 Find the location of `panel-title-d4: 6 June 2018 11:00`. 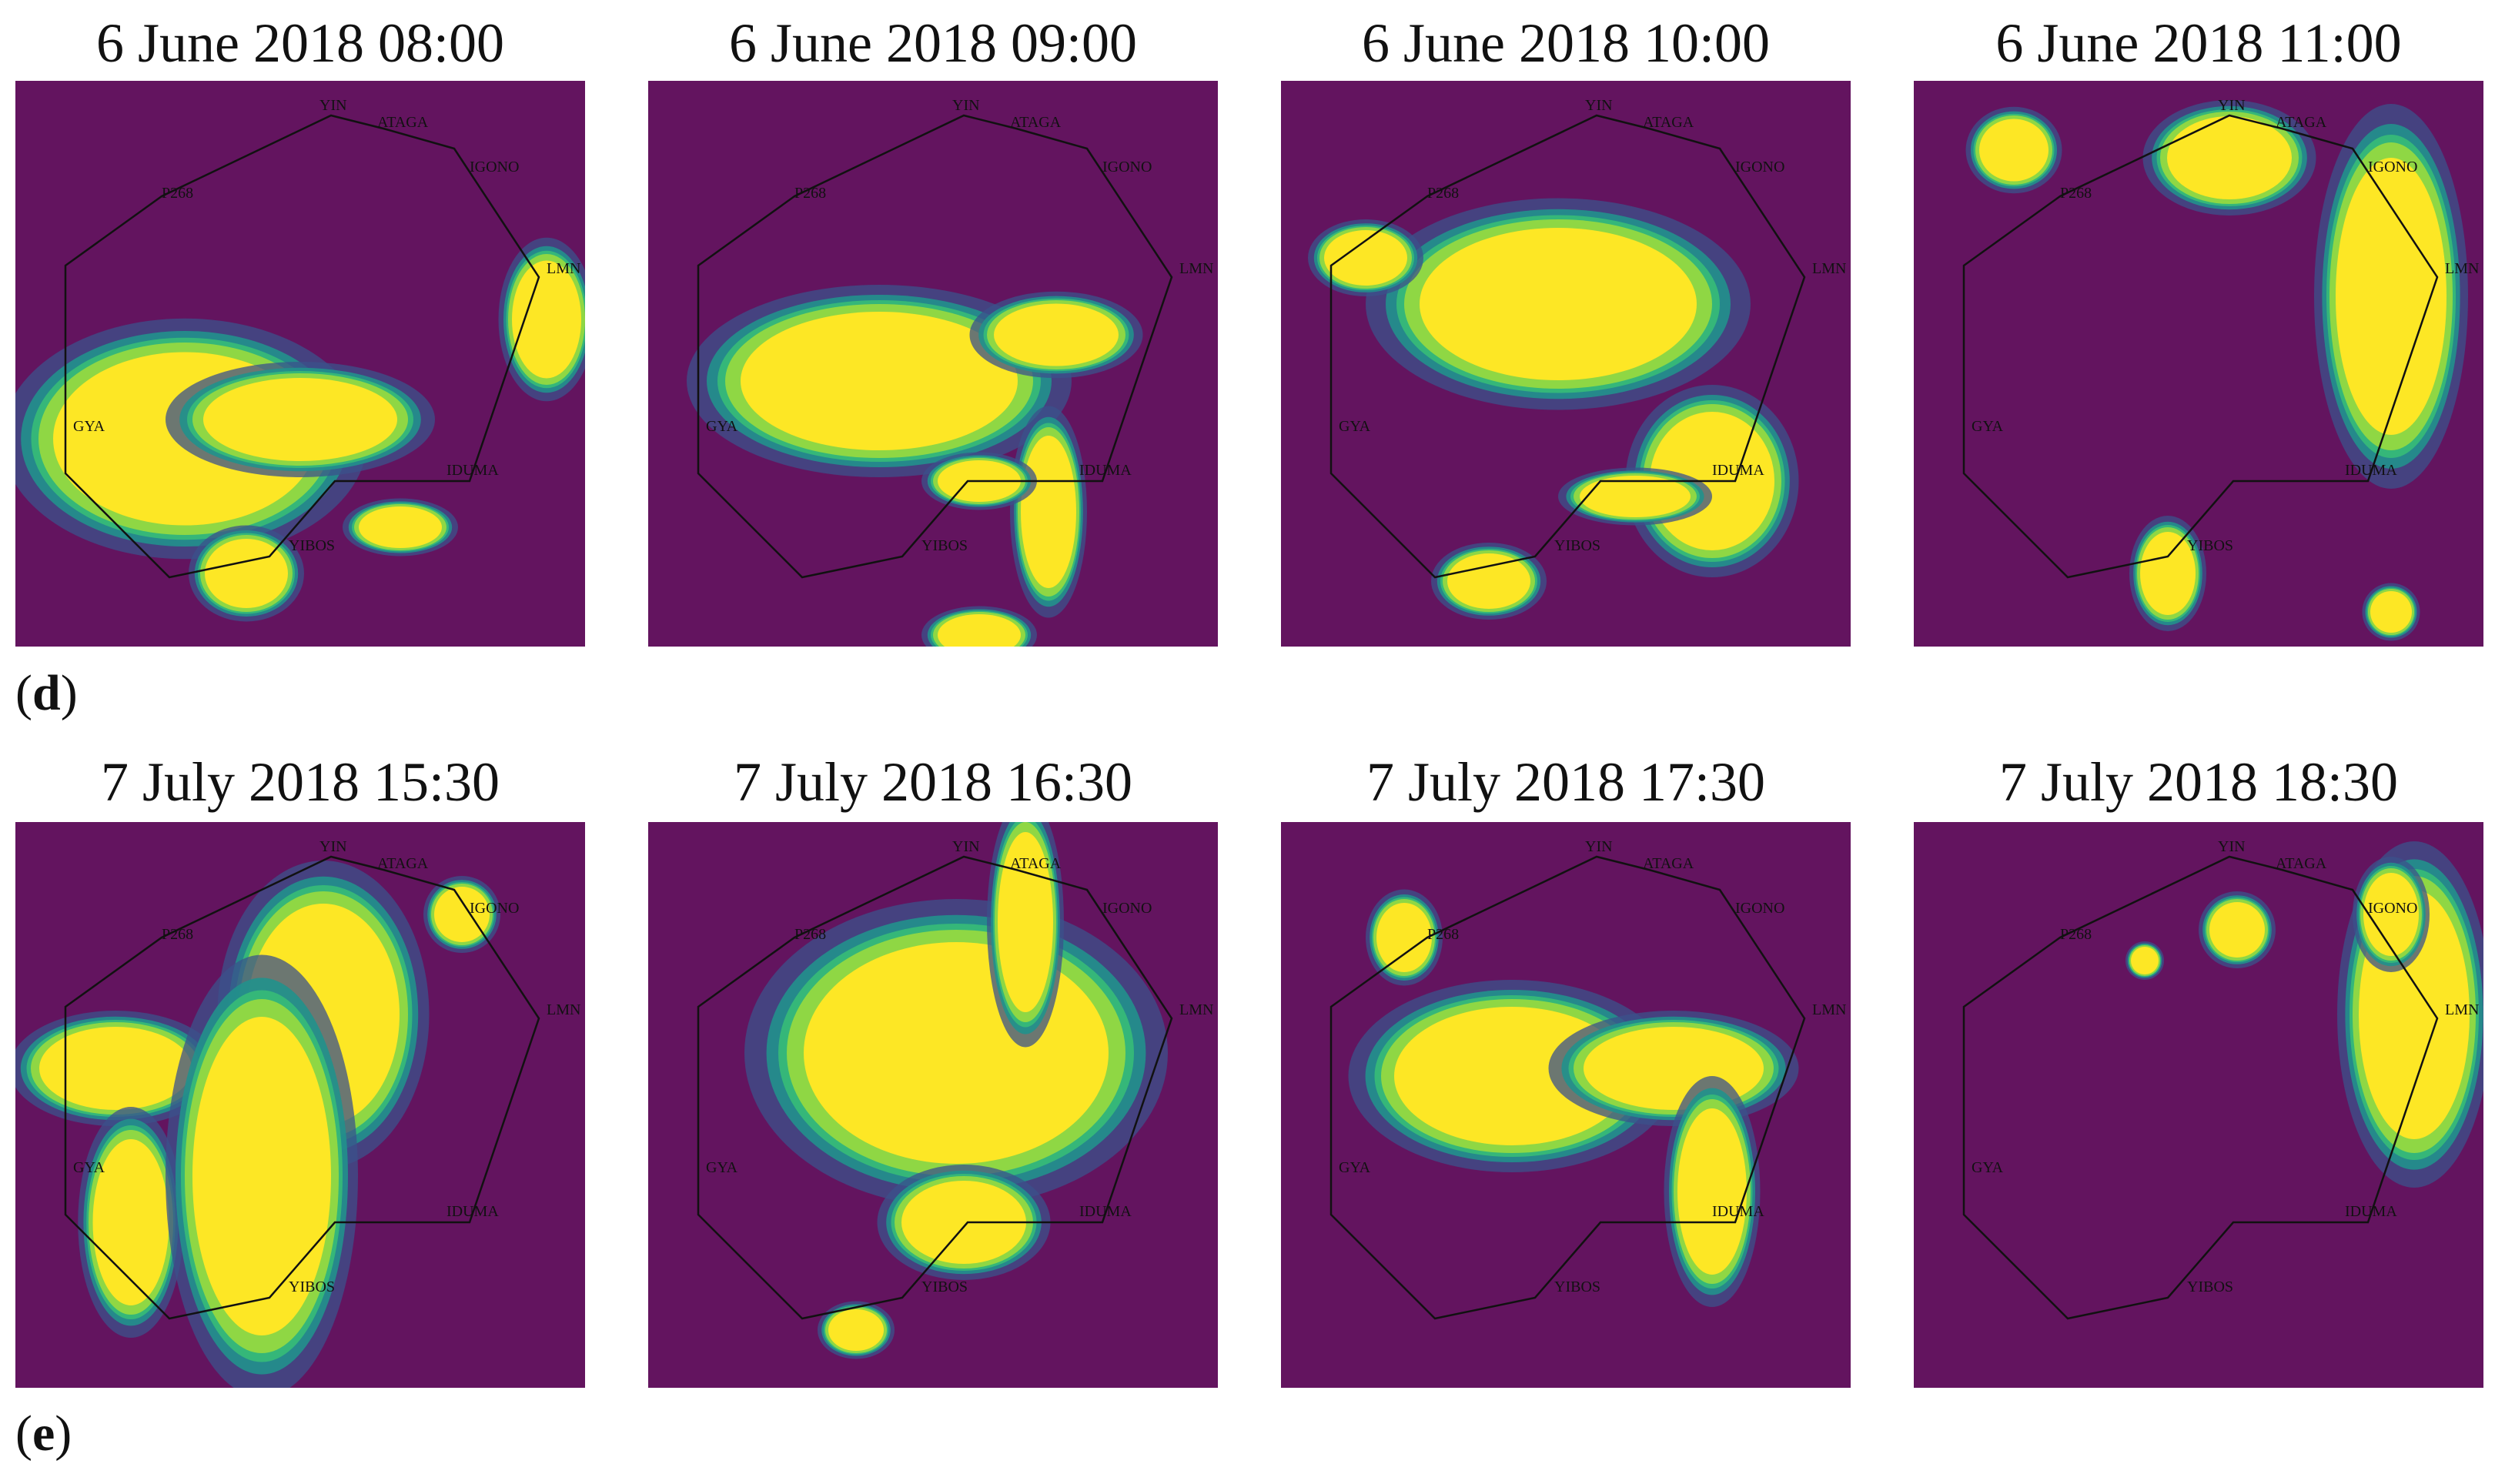

panel-title-d4: 6 June 2018 11:00 is located at coordinates (2198, 43).